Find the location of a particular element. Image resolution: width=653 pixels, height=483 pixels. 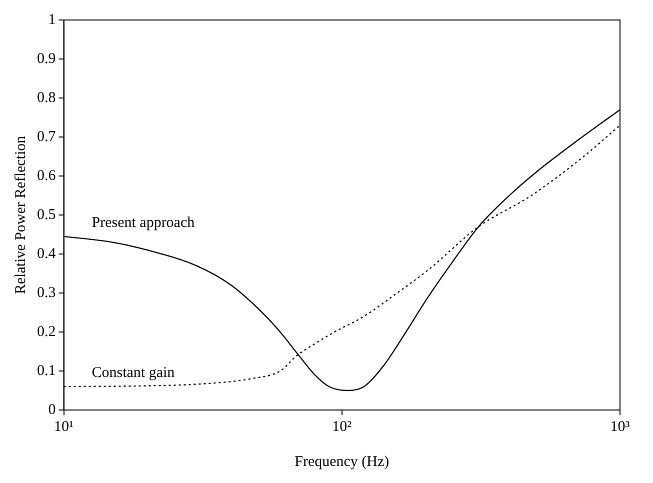

y-tick-label: 0.2 is located at coordinates (46, 332).